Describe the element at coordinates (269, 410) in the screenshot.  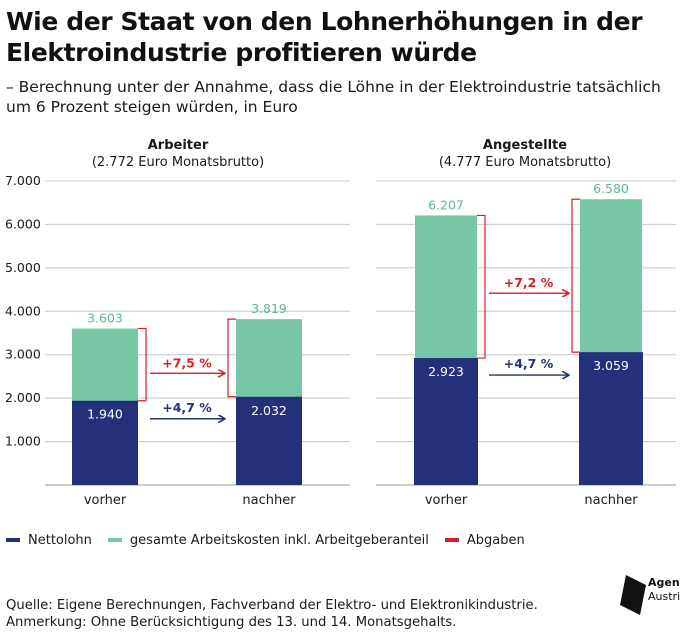
I see `data-label-nettolohn: 2.032` at that location.